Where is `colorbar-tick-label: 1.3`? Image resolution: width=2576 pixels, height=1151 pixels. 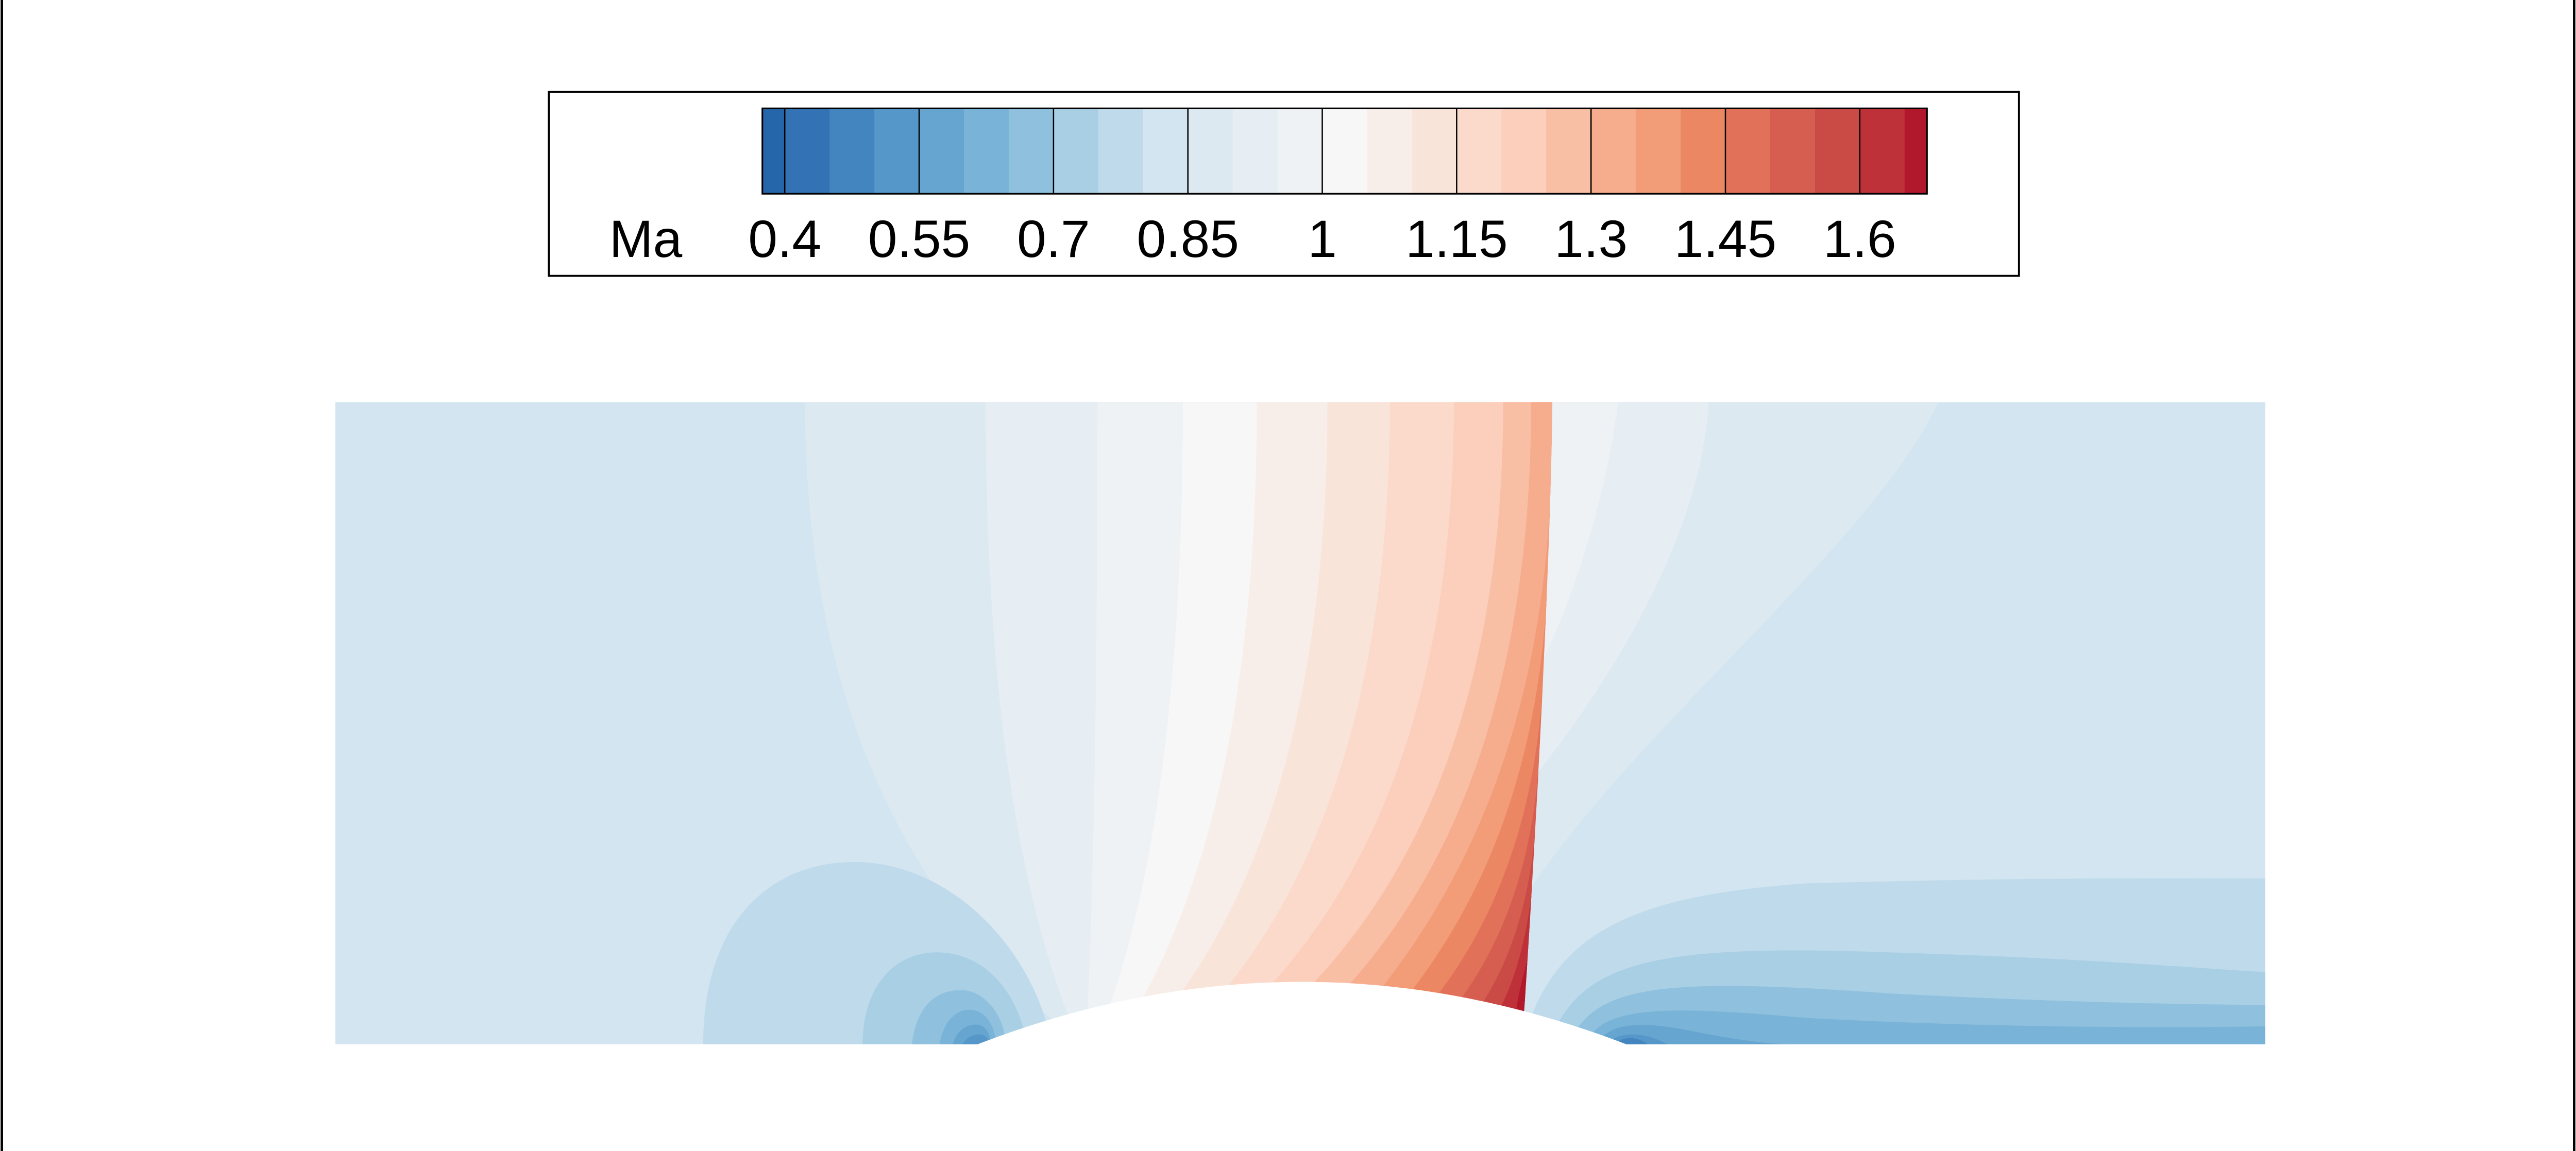
colorbar-tick-label: 1.3 is located at coordinates (1591, 239).